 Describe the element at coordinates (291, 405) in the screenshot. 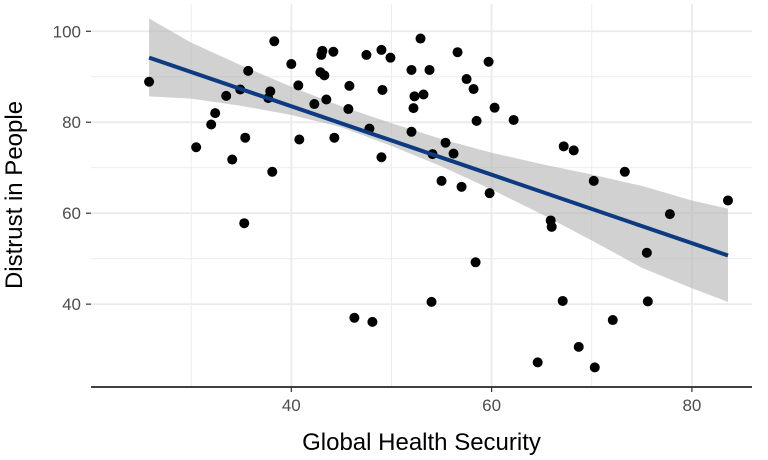

I see `x-tick-label: 40` at that location.